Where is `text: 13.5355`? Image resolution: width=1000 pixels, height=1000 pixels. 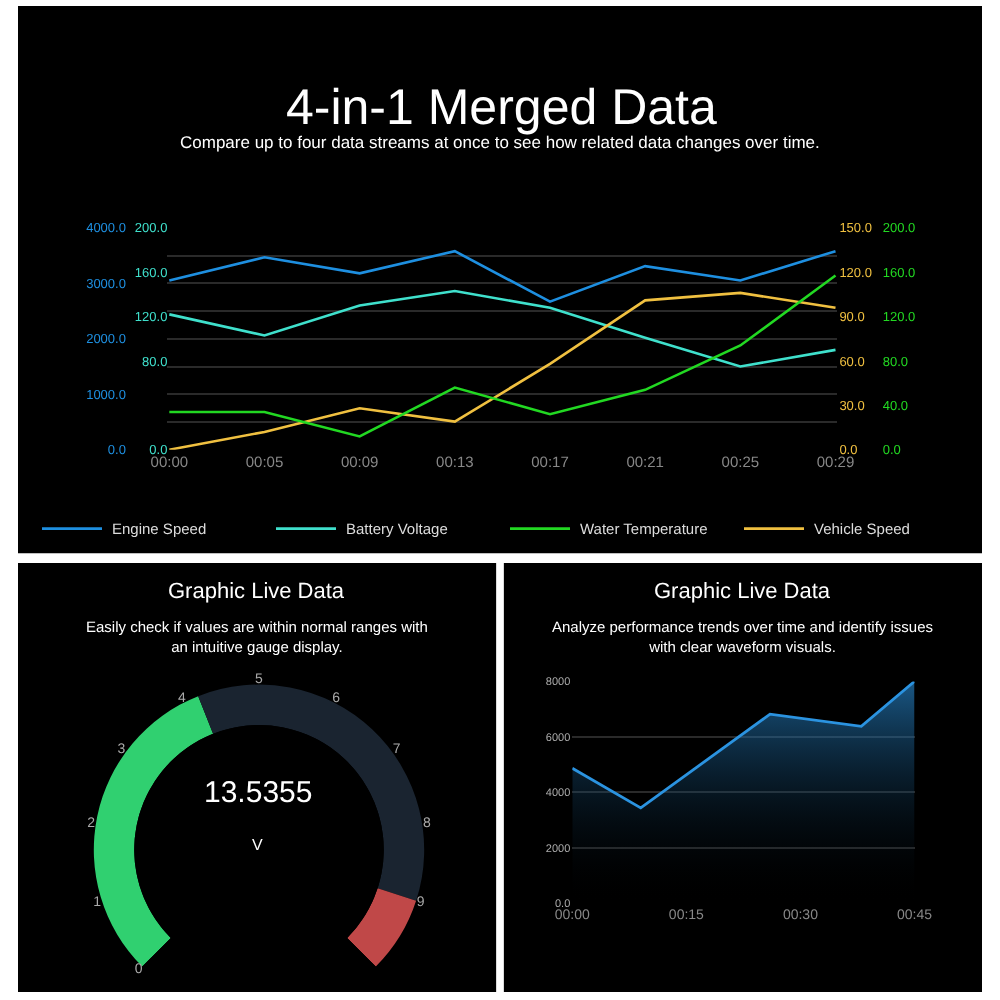
text: 13.5355 is located at coordinates (258, 793).